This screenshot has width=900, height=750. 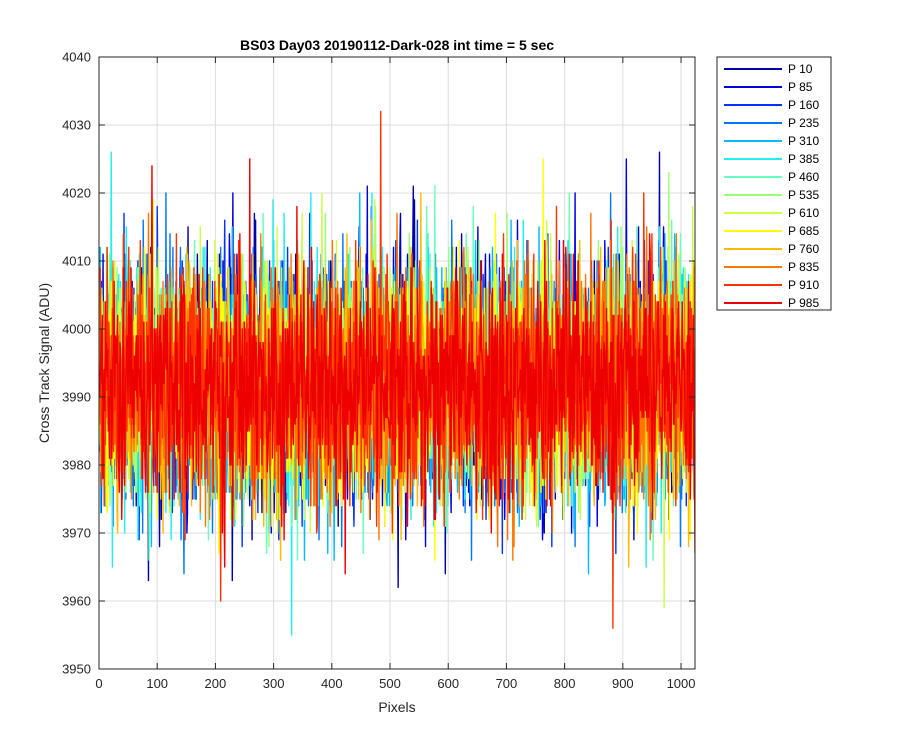 What do you see at coordinates (507, 683) in the screenshot?
I see `x-tick-label: 700` at bounding box center [507, 683].